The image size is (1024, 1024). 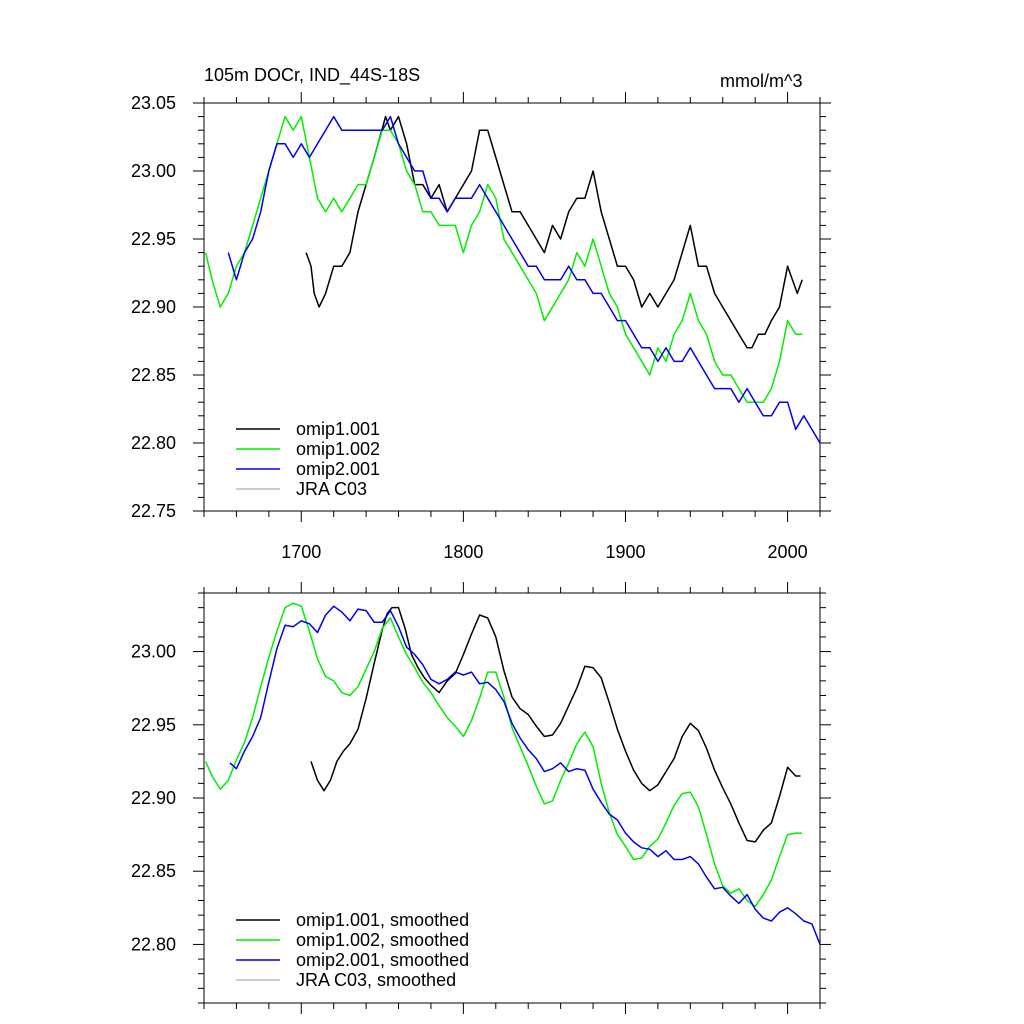 I want to click on y-tick-label: 23.05, so click(x=153, y=103).